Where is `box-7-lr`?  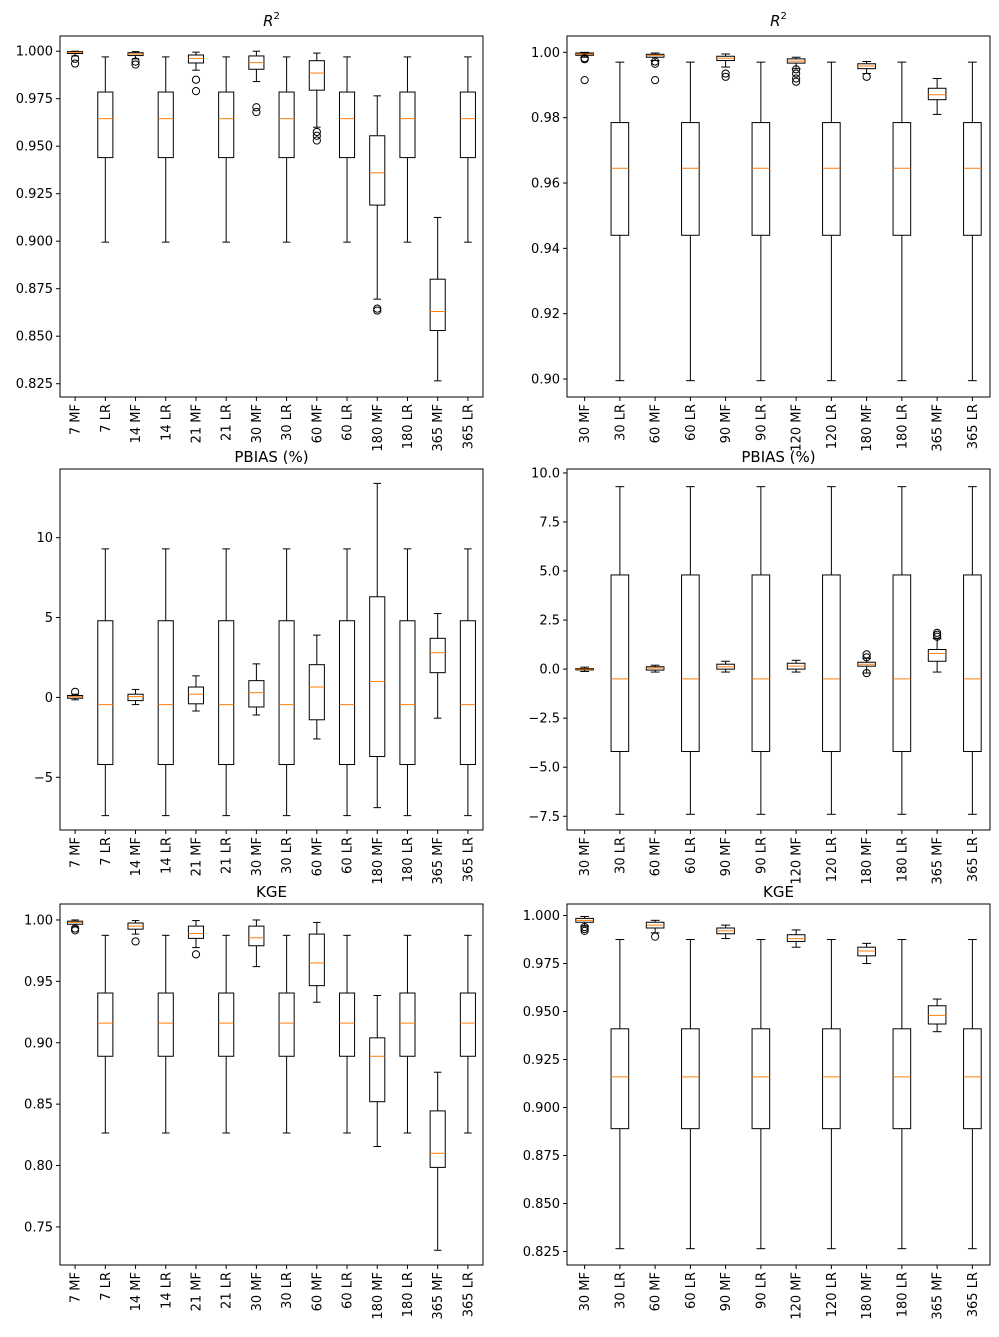 box-7-lr is located at coordinates (105, 682).